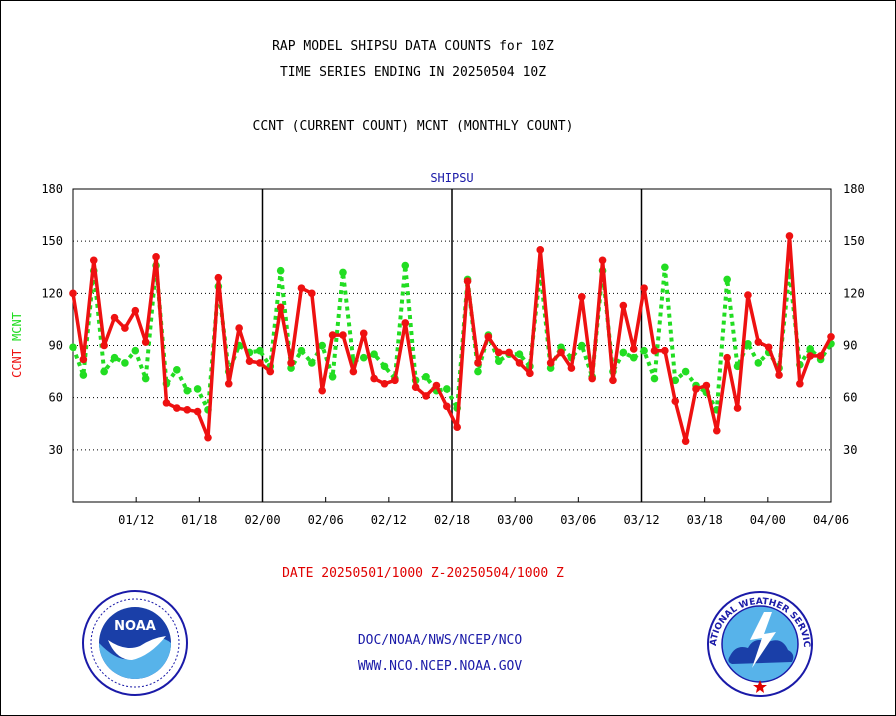 The width and height of the screenshot is (896, 716). What do you see at coordinates (56, 398) in the screenshot?
I see `y-tick-label-left: 60` at bounding box center [56, 398].